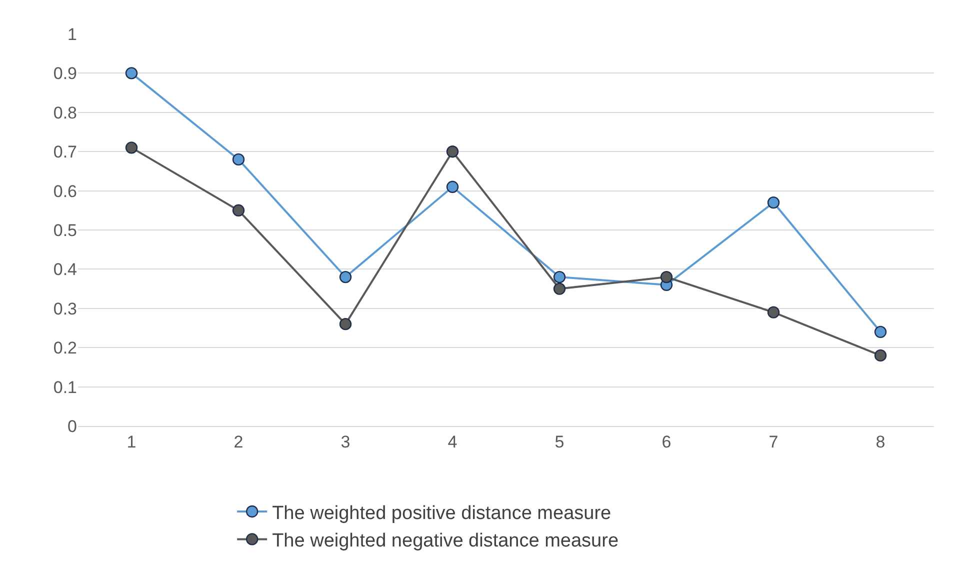 This screenshot has height=579, width=956. Describe the element at coordinates (65, 152) in the screenshot. I see `y-tick-label: 0.7` at that location.